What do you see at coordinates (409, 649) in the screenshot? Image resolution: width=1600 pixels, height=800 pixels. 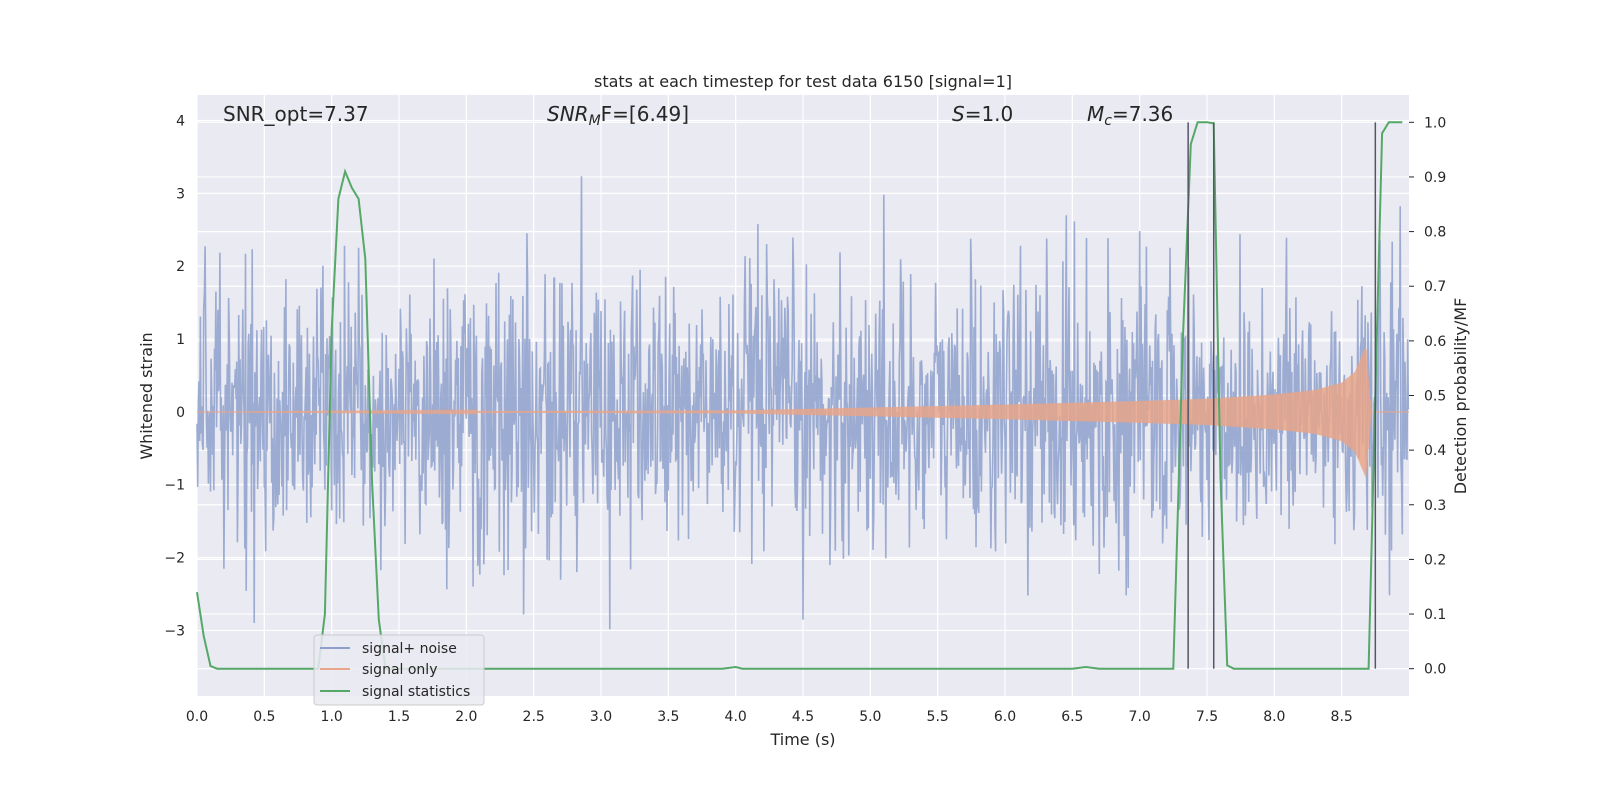 I see `legend-label-signal-noise: signal+ noise` at bounding box center [409, 649].